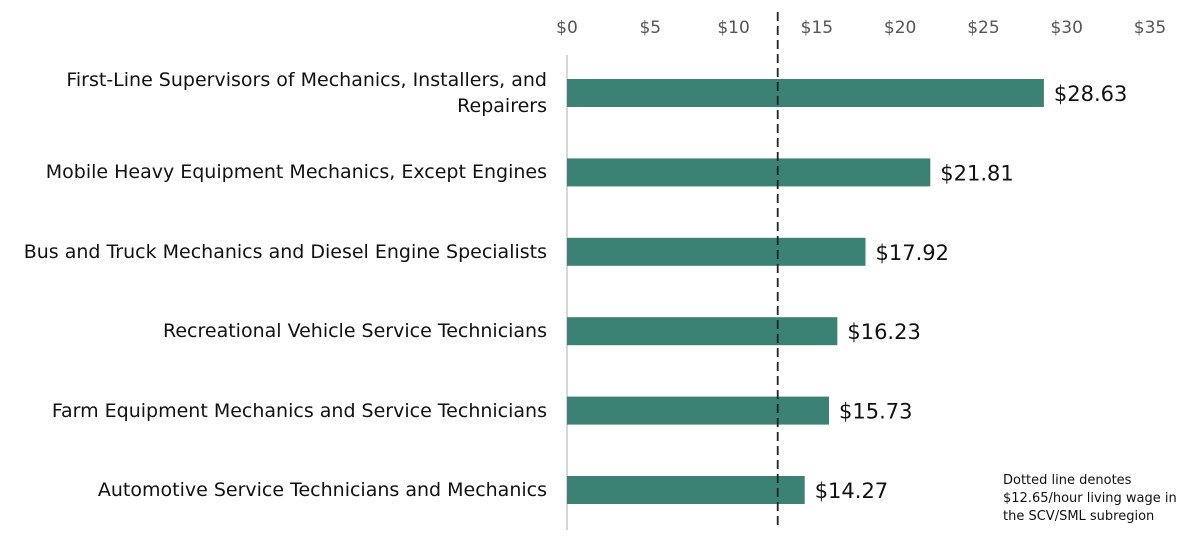  I want to click on category-label: Recreational Vehicle Service Technicians, so click(355, 331).